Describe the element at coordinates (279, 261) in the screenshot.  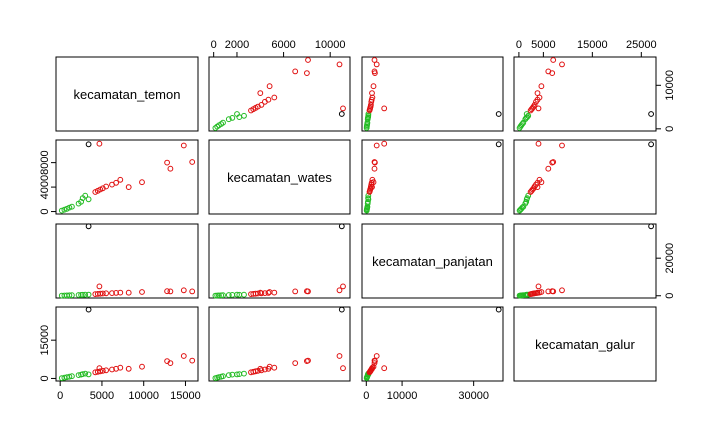
I see `panel-frame-kecamatan_panjatan-kecamatan_wates` at that location.